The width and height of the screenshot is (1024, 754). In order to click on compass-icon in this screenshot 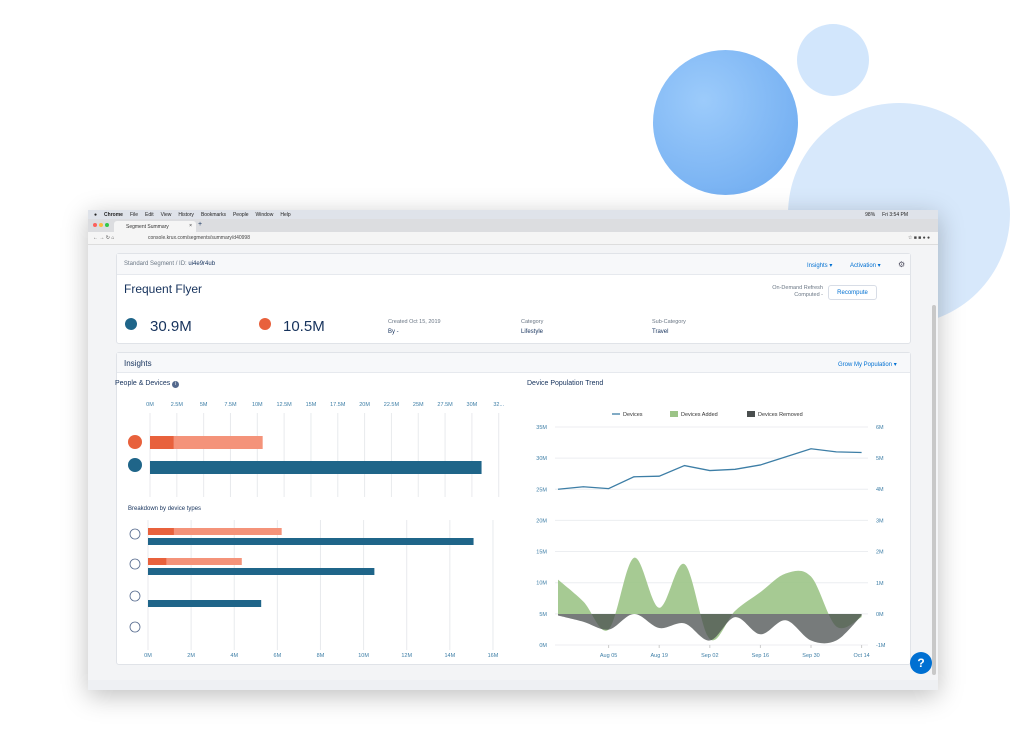, I will do `click(135, 596)`.